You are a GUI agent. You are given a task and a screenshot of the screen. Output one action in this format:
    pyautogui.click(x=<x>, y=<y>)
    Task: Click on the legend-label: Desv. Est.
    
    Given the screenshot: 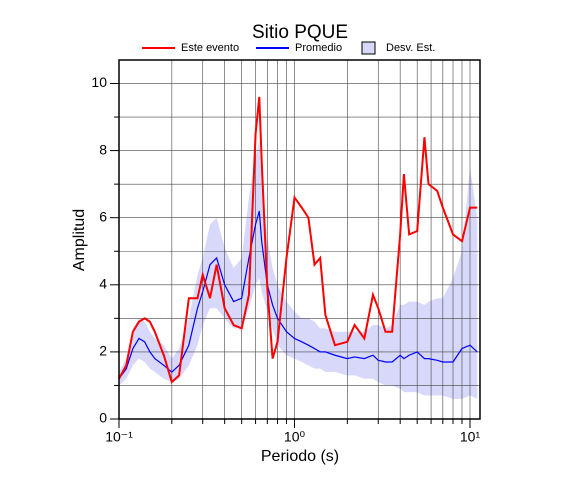 What is the action you would take?
    pyautogui.click(x=410, y=48)
    